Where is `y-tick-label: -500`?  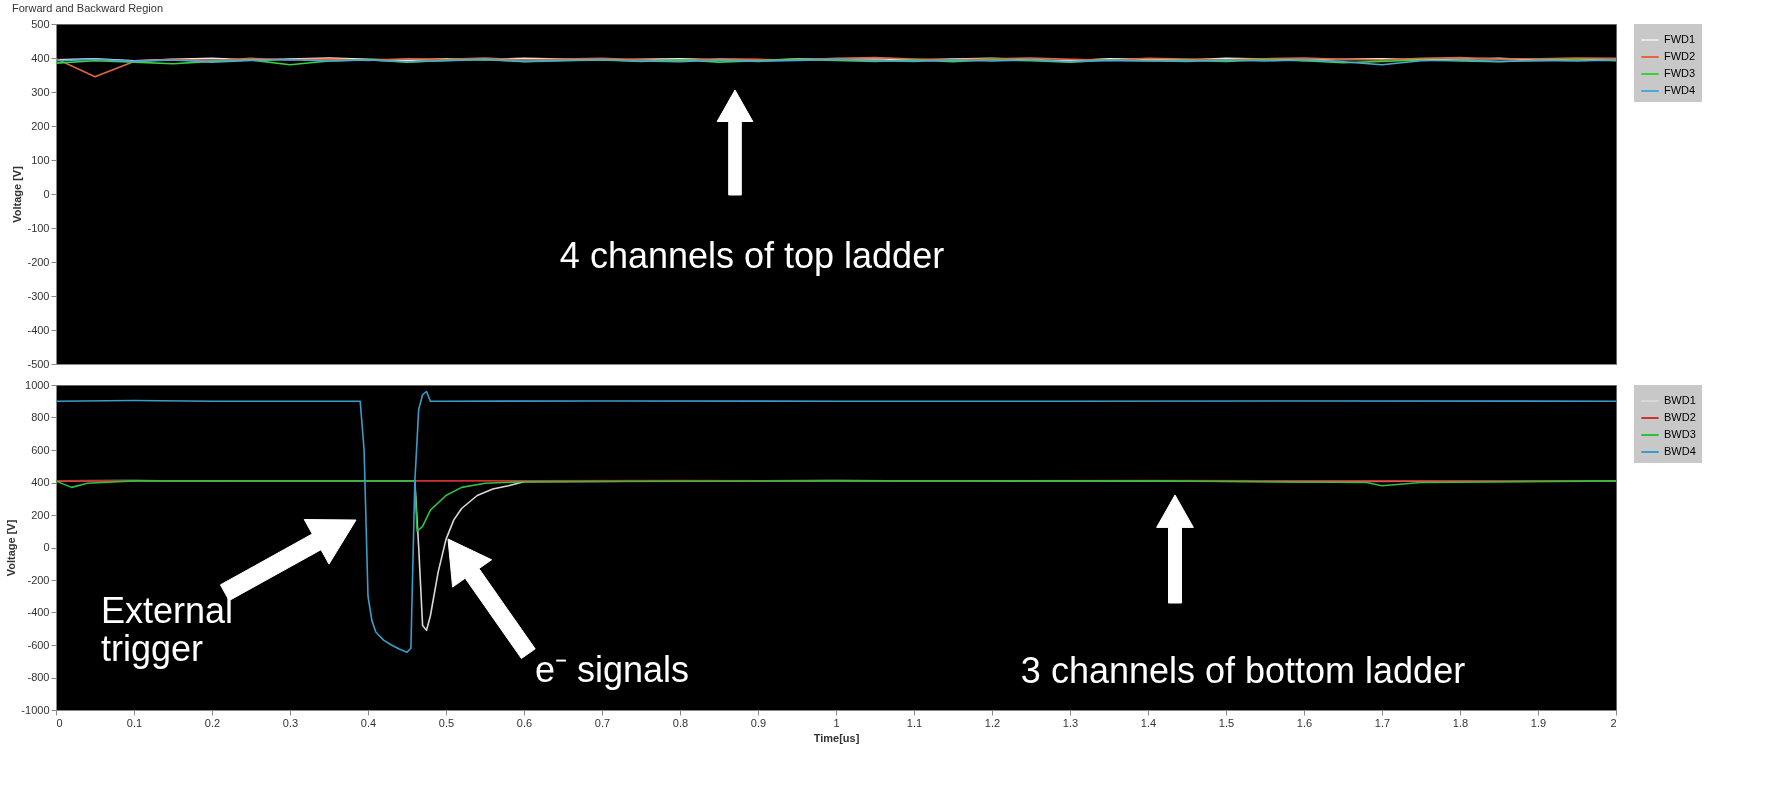
y-tick-label: -500 is located at coordinates (38, 363).